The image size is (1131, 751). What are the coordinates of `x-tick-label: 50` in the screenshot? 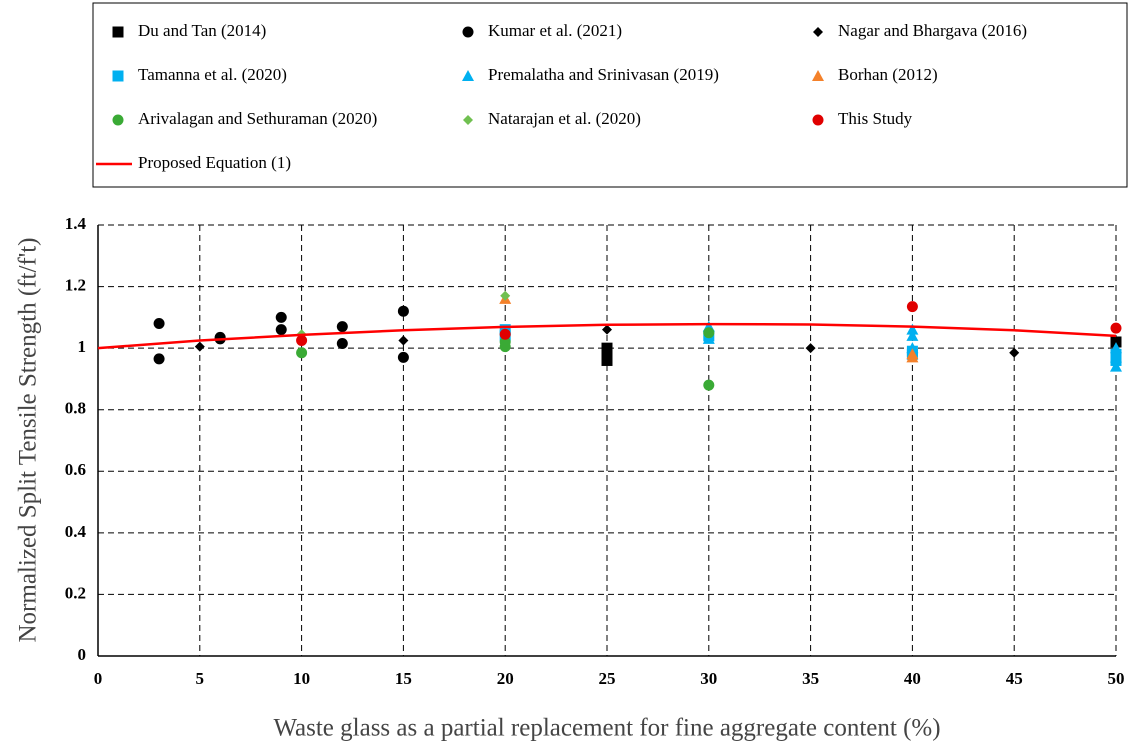 It's located at (1116, 678).